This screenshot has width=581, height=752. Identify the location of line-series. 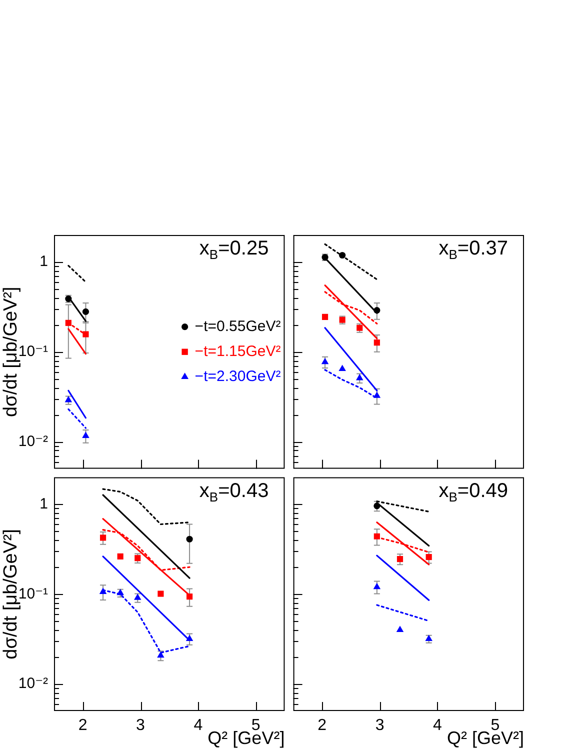
(146, 507).